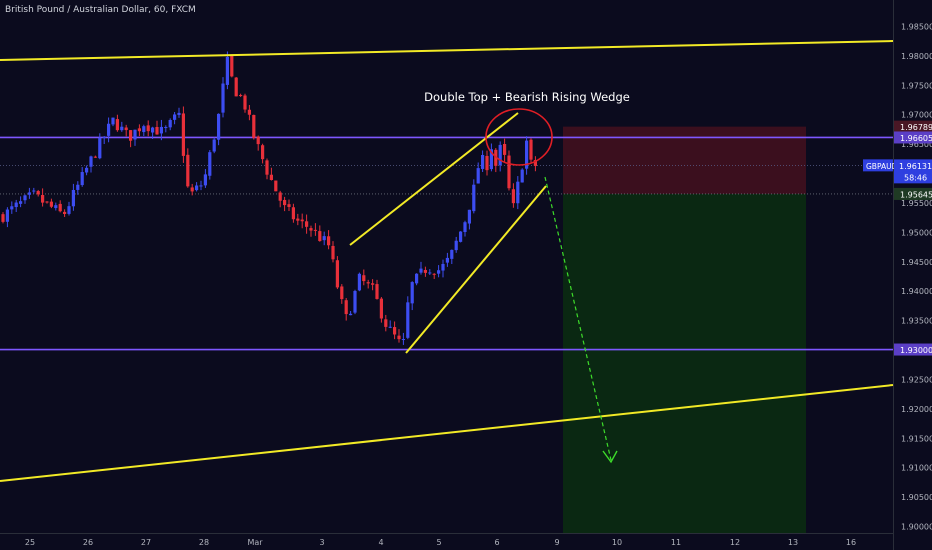 This screenshot has width=932, height=550. Describe the element at coordinates (496, 542) in the screenshot. I see `x-tick-label: 6` at that location.